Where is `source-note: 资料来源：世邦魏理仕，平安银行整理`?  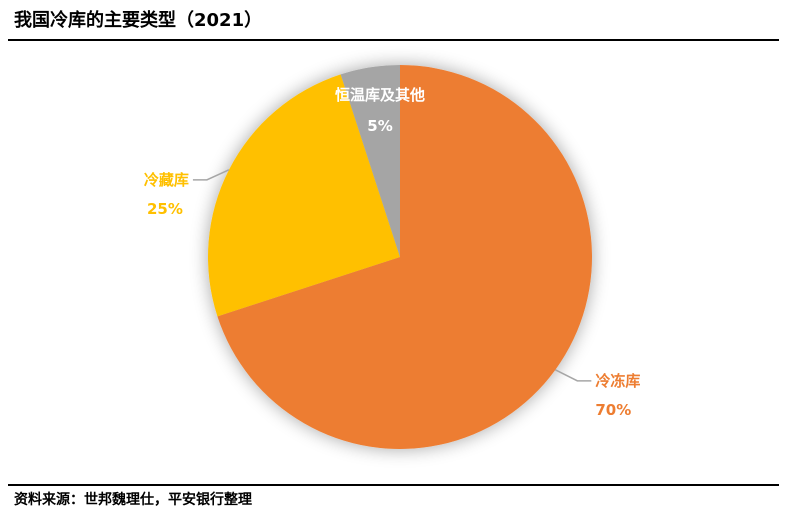 source-note: 资料来源：世邦魏理仕，平安银行整理 is located at coordinates (133, 500).